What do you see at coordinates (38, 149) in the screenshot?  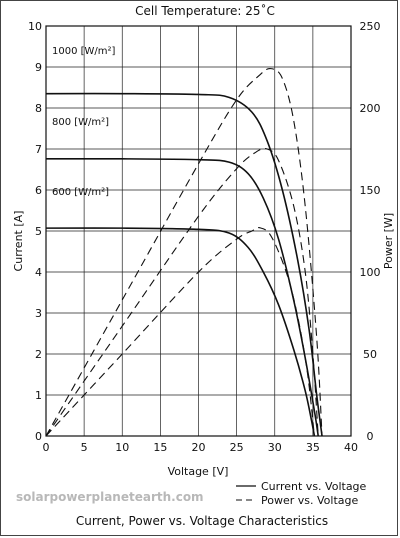 I see `y-left-tick-label: 7` at bounding box center [38, 149].